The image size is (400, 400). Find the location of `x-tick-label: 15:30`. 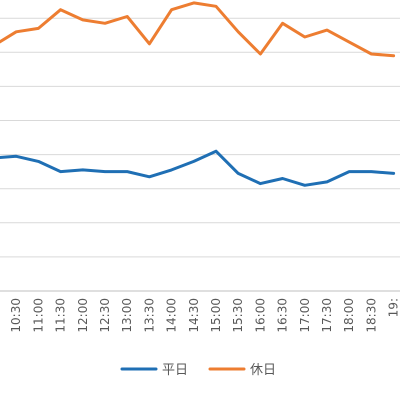

x-tick-label: 15:30 is located at coordinates (238, 315).